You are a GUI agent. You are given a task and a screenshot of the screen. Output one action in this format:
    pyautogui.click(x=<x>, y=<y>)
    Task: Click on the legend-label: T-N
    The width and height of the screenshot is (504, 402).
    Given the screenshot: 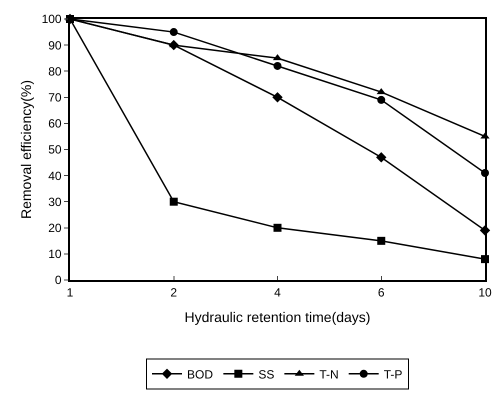 What is the action you would take?
    pyautogui.click(x=329, y=374)
    